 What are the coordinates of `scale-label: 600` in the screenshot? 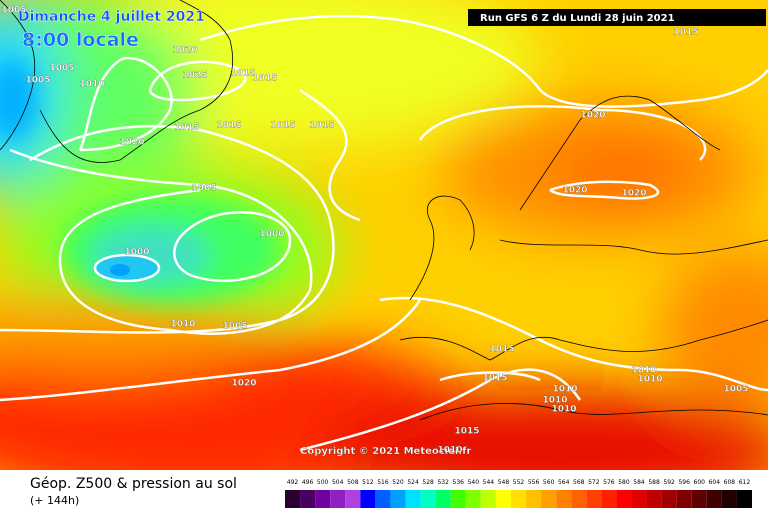 It's located at (700, 482).